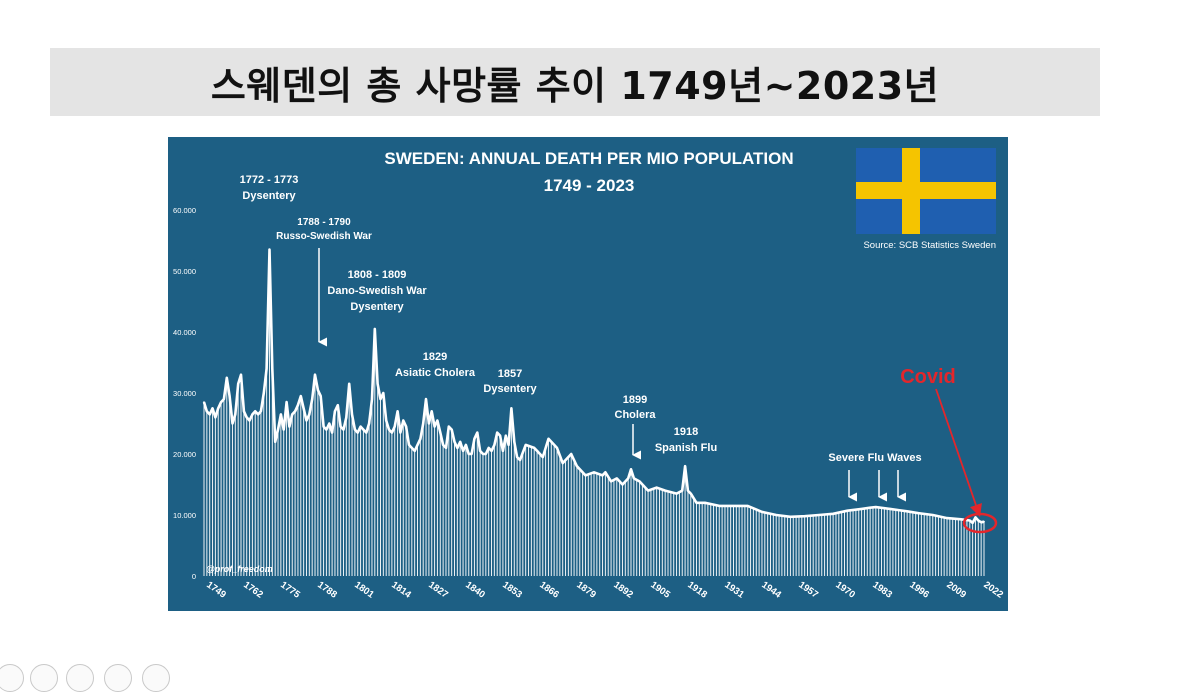  Describe the element at coordinates (184, 210) in the screenshot. I see `y-tick-label: 60.000` at that location.